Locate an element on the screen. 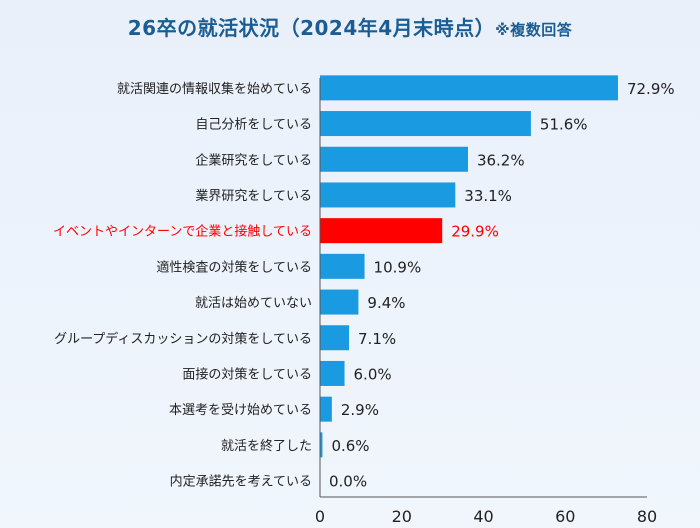  value-label: 51.6% is located at coordinates (564, 125).